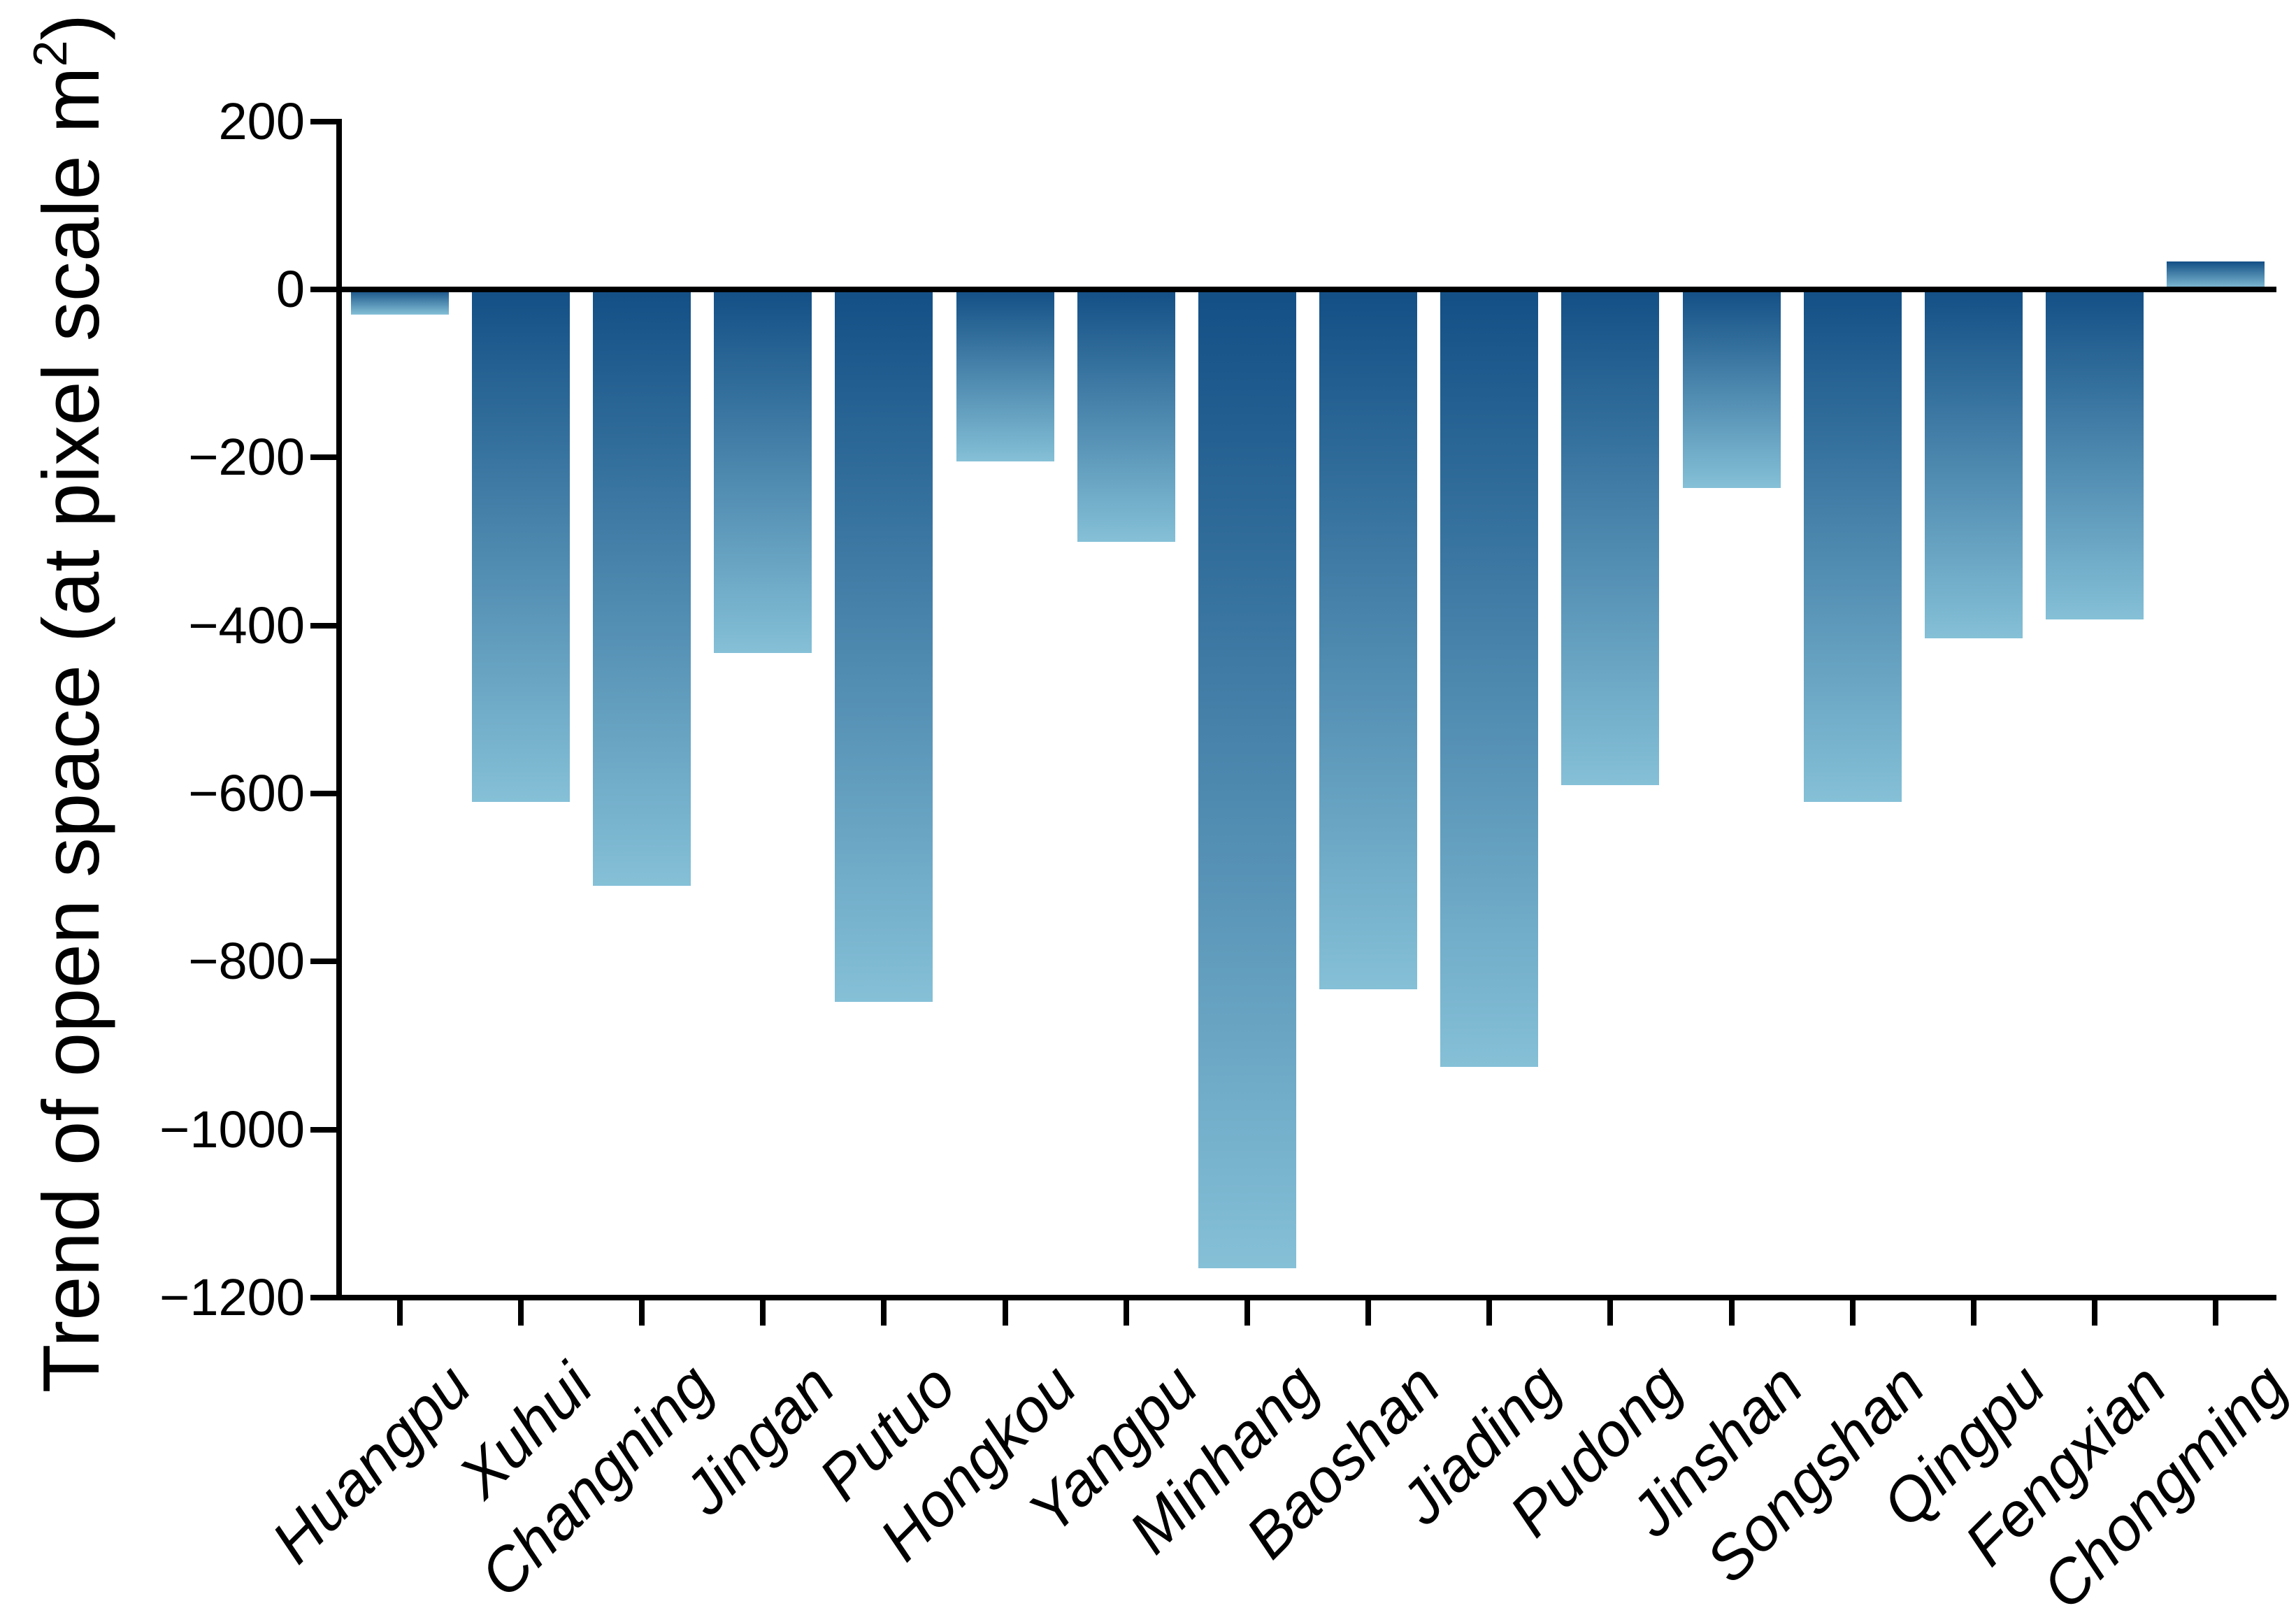  What do you see at coordinates (1247, 778) in the screenshot?
I see `bar-minhang` at bounding box center [1247, 778].